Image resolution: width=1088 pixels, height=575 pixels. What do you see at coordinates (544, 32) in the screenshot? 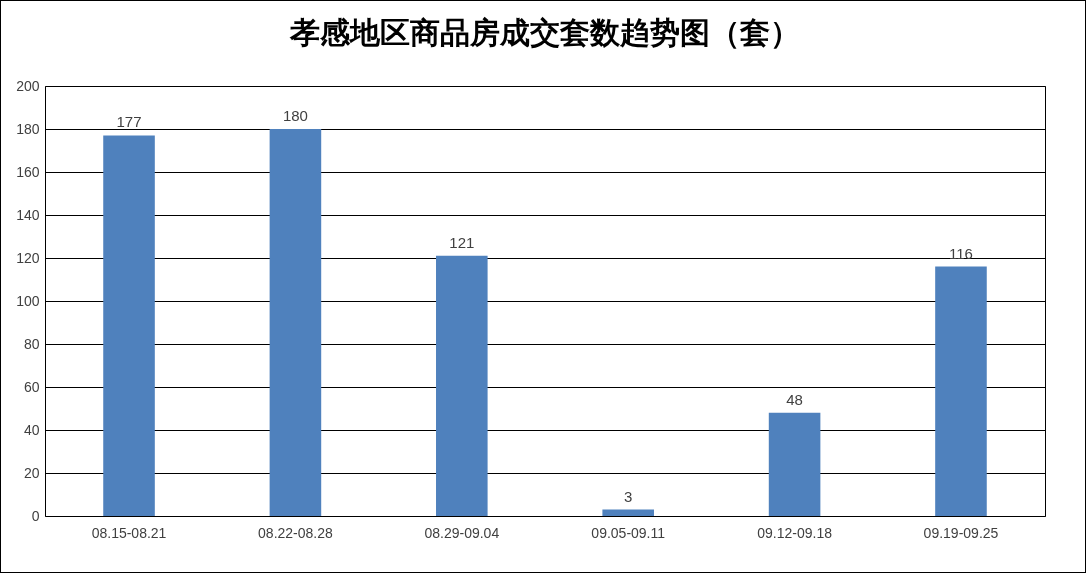
I see `chart-title: 孝感地区商品房成交套数趋势图（套）` at bounding box center [544, 32].